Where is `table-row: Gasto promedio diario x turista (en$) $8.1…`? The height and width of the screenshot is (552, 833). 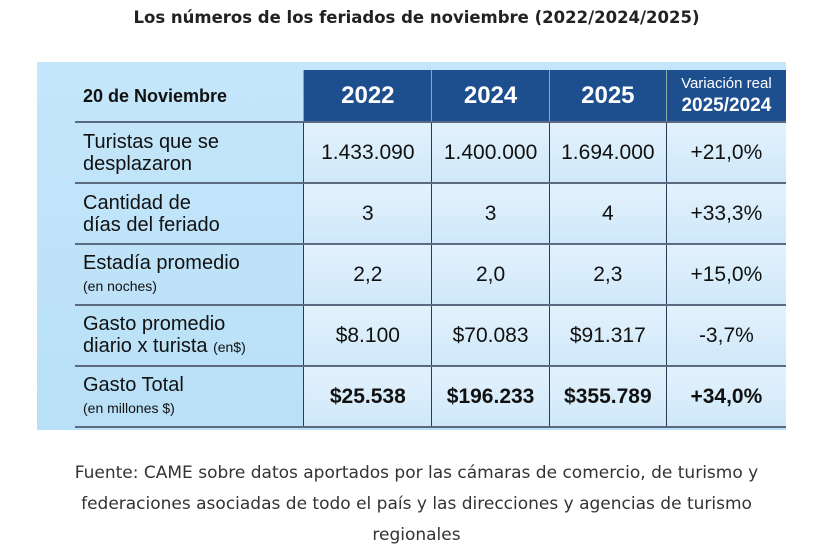 table-row: Gasto promedio diario x turista (en$) $8.1… is located at coordinates (430, 336).